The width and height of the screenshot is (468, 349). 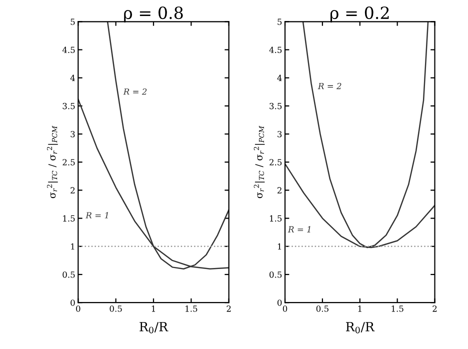 I want to click on series-label: R = 1, so click(x=299, y=229).